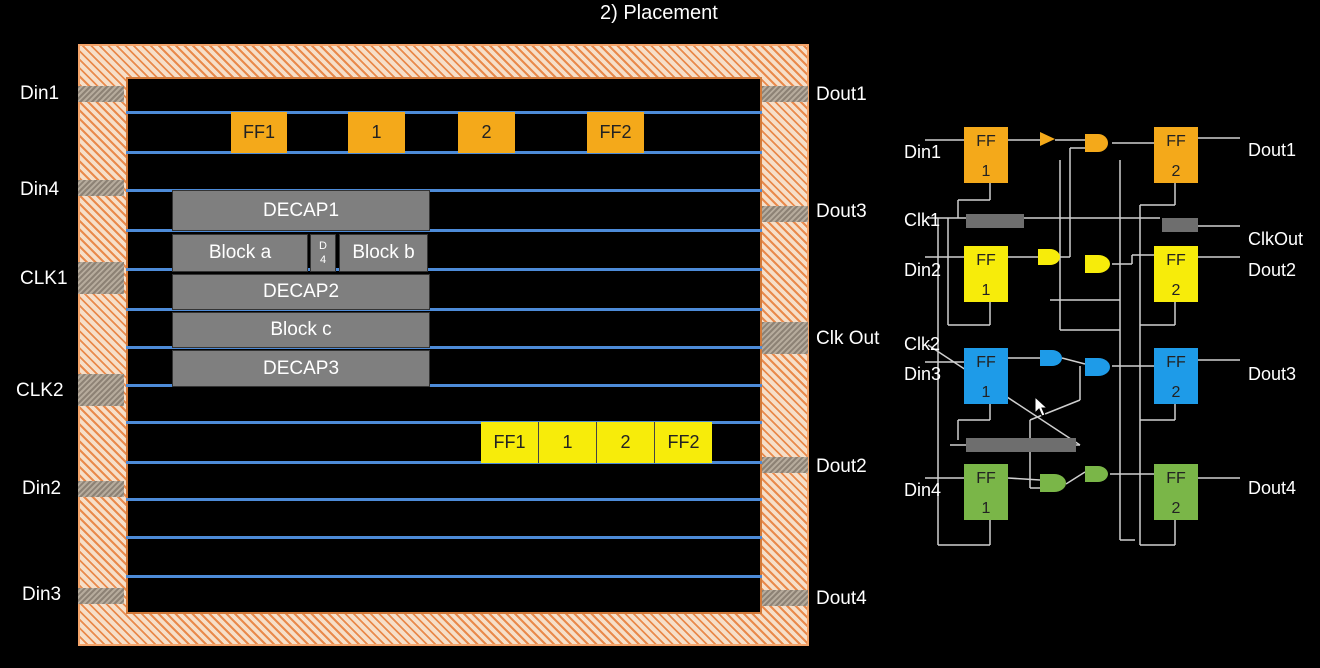 This screenshot has width=1320, height=668. Describe the element at coordinates (1047, 139) in the screenshot. I see `buffer-gate-orange` at that location.